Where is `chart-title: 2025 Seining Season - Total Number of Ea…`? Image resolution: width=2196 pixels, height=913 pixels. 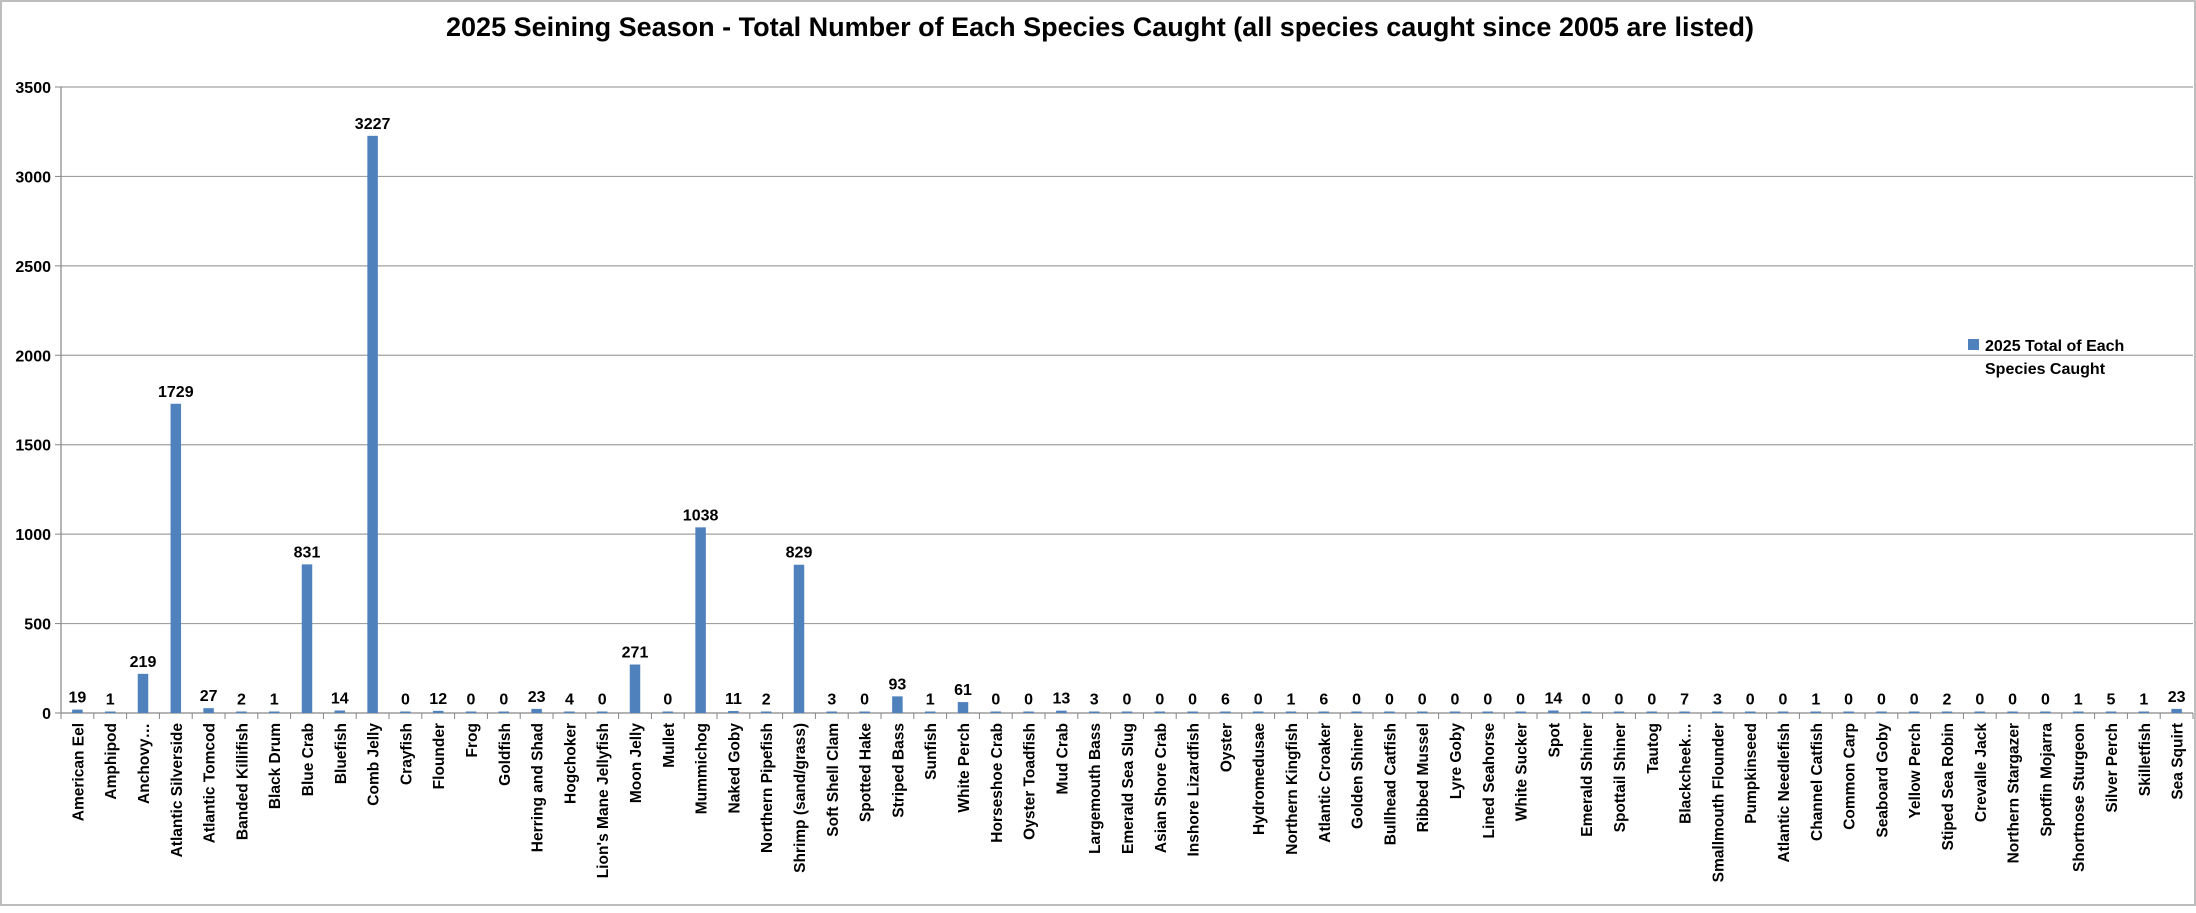 chart-title: 2025 Seining Season - Total Number of Ea… is located at coordinates (1100, 27).